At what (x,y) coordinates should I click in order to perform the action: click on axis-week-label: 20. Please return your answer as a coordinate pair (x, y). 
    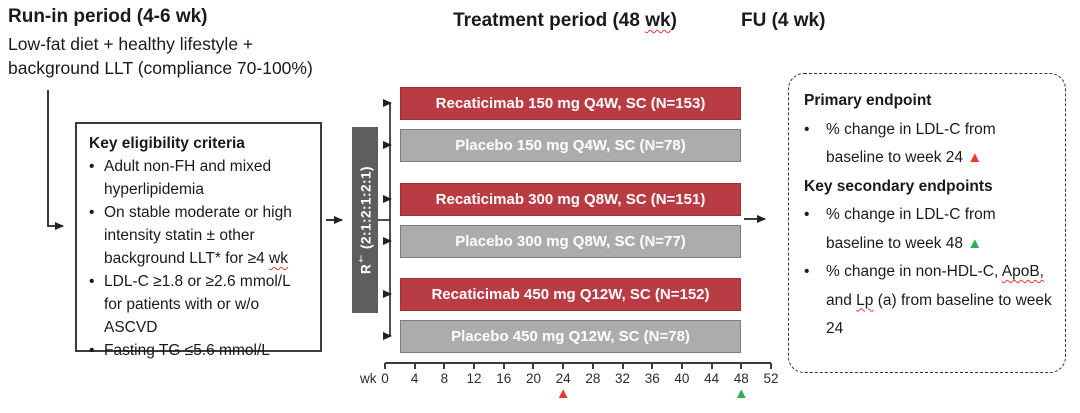
    Looking at the image, I should click on (533, 378).